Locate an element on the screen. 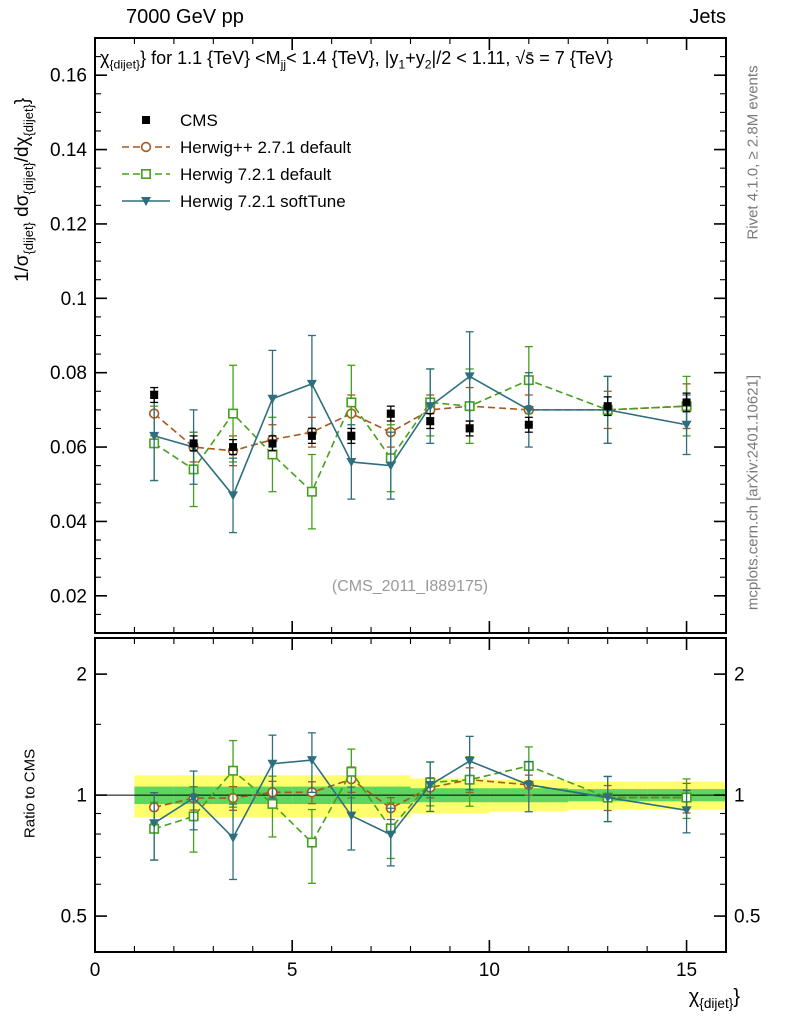 The height and width of the screenshot is (1024, 786). svg-text: 0.1 is located at coordinates (74, 299).